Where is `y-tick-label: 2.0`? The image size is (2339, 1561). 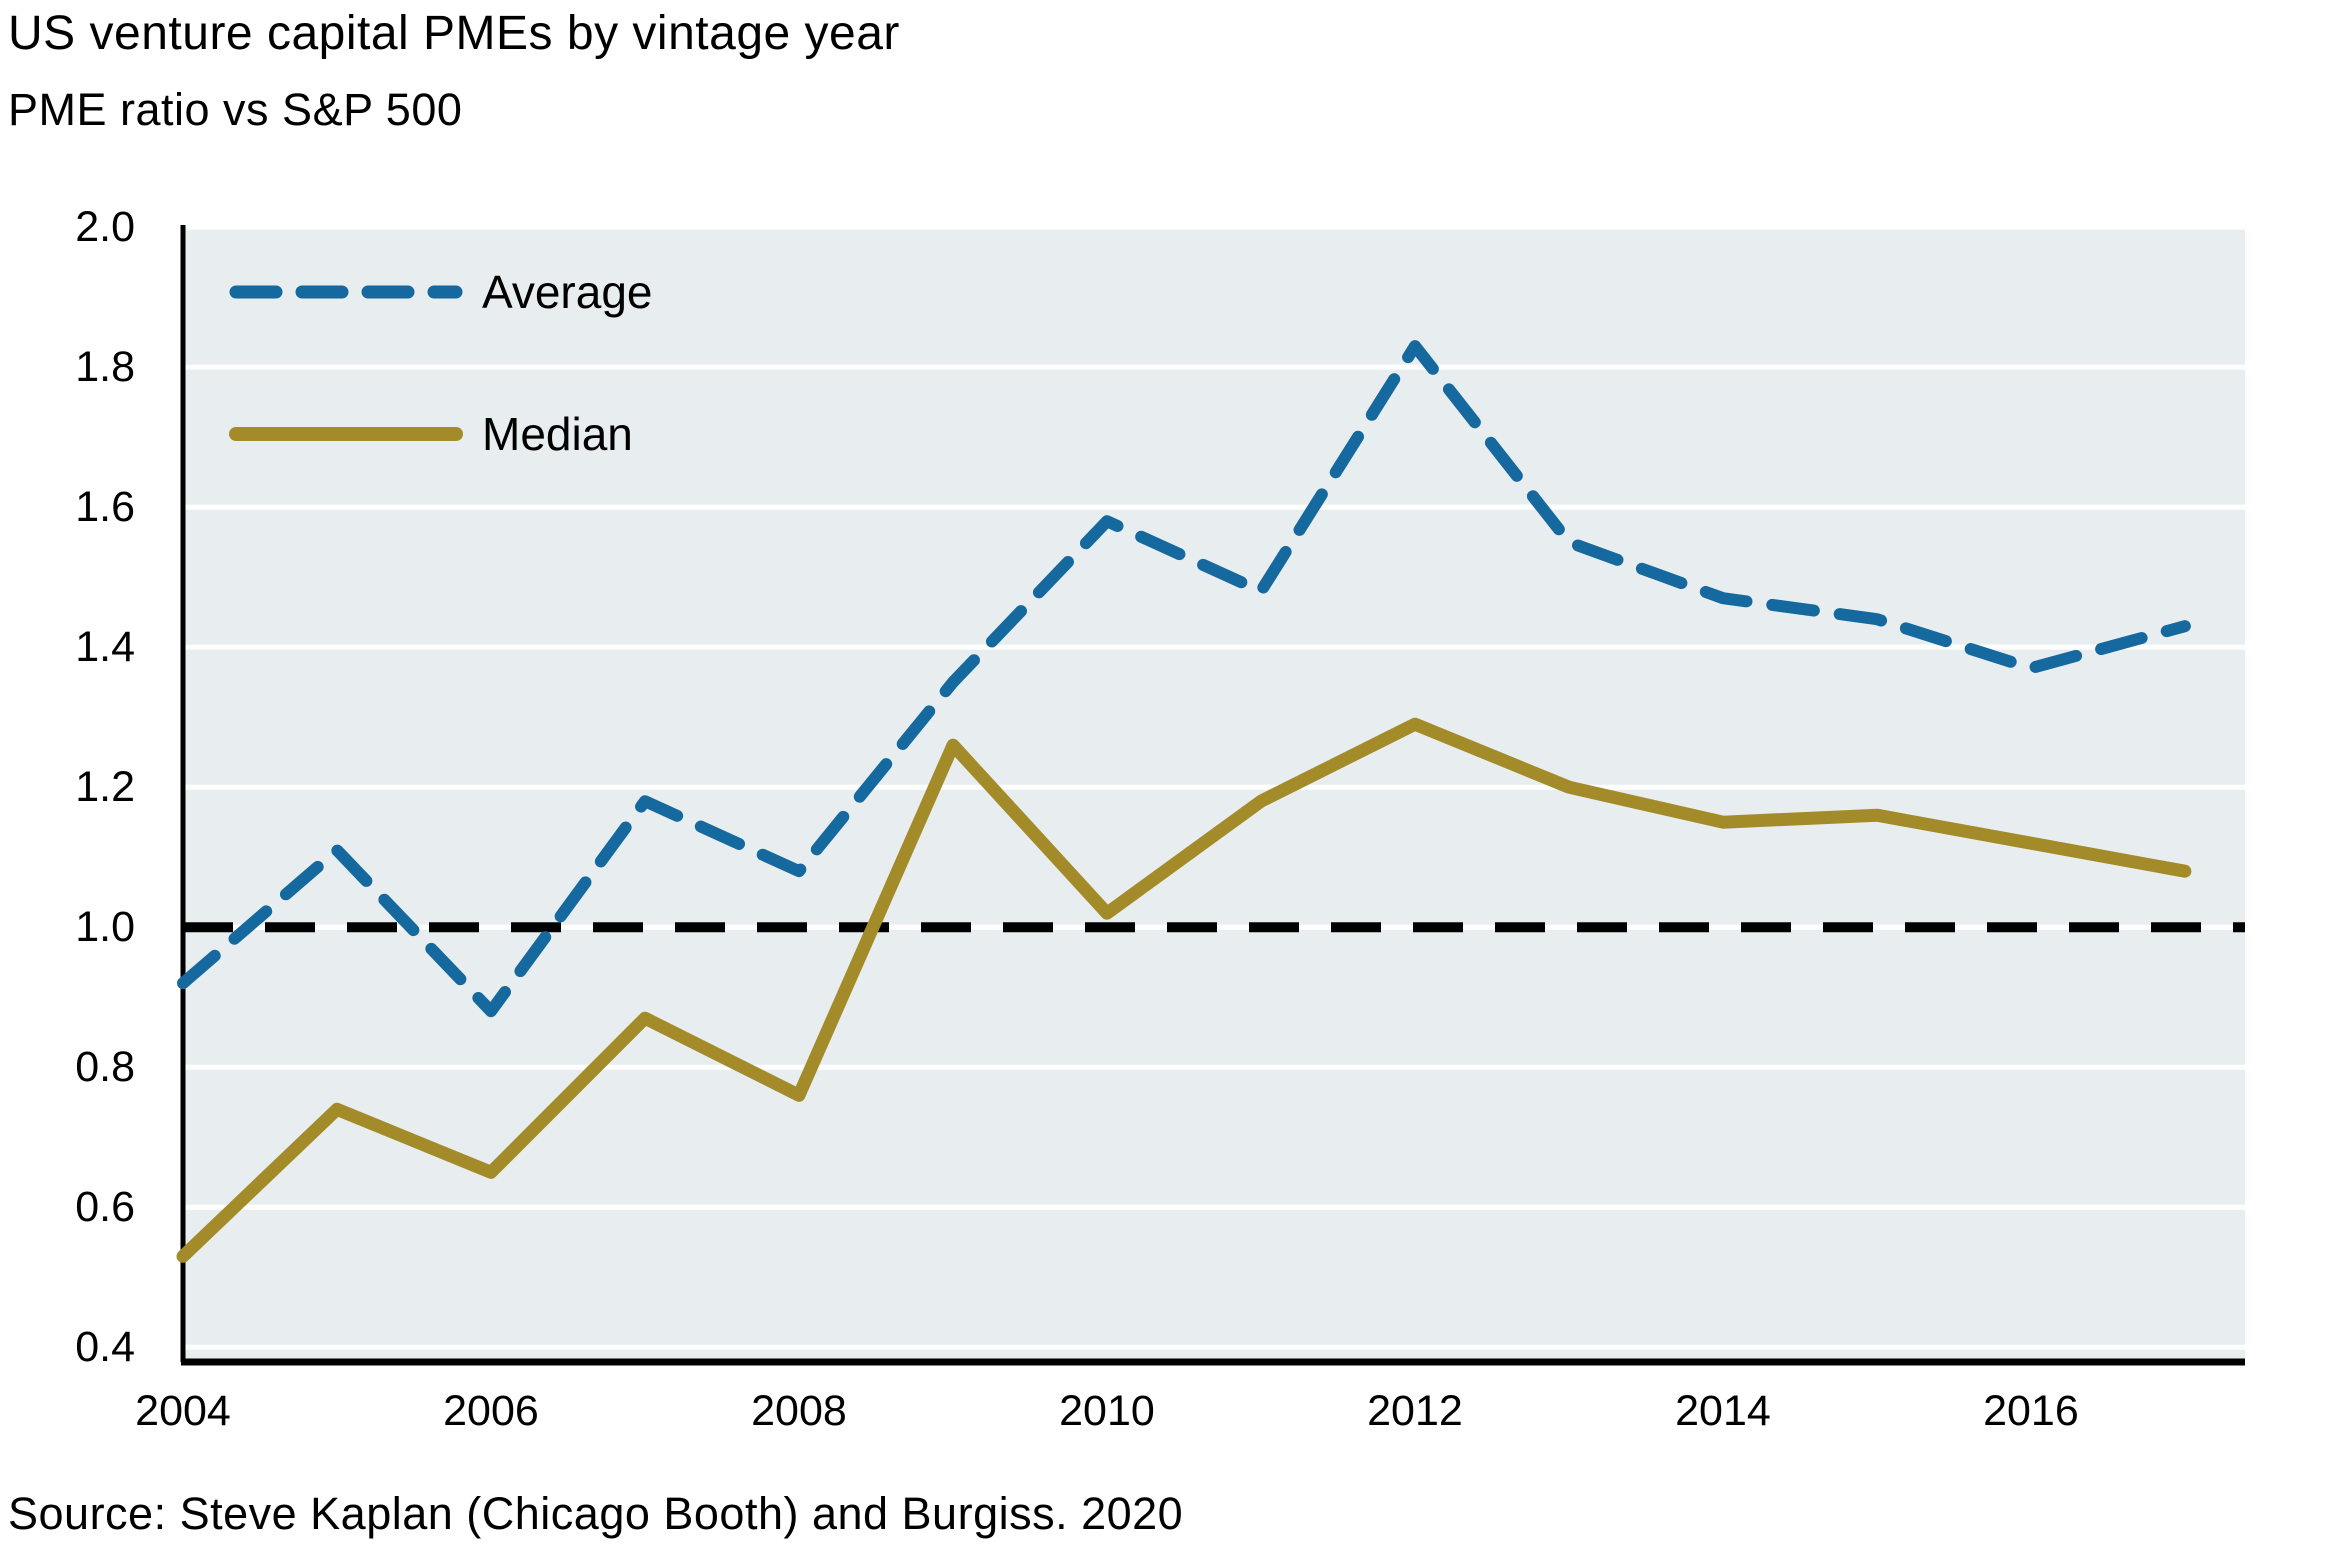
y-tick-label: 2.0 is located at coordinates (105, 227).